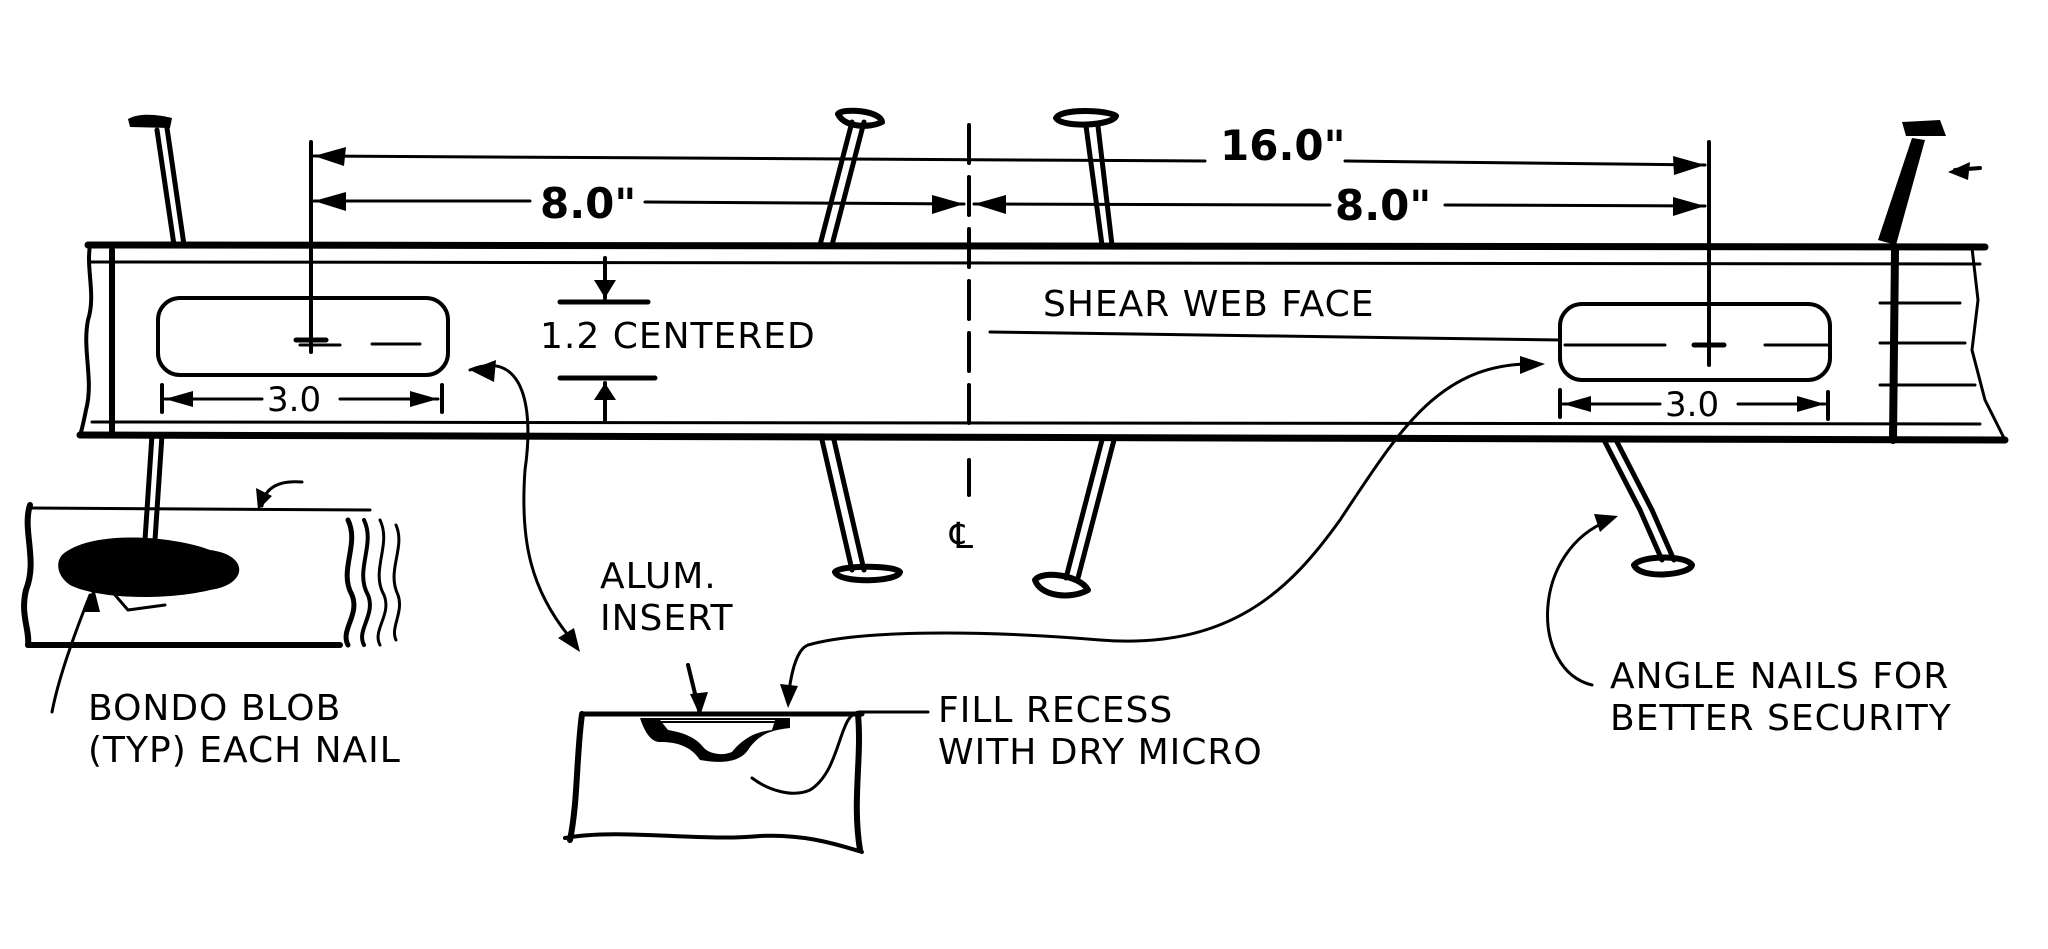 This screenshot has width=2048, height=949. I want to click on centered-dimension: 1.2 CENTERED, so click(678, 339).